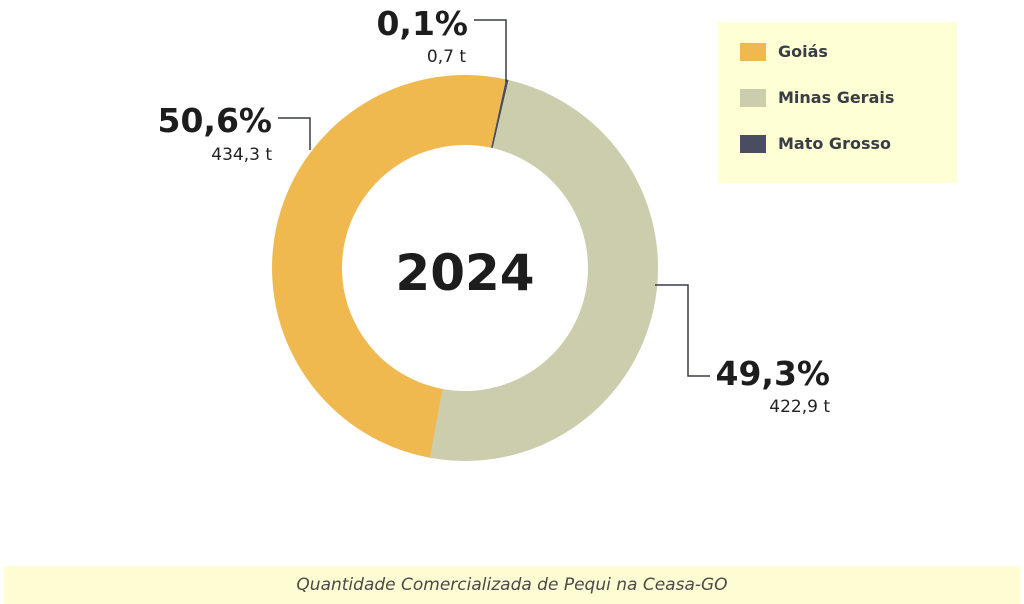 The image size is (1024, 604). I want to click on leader-line-goias, so click(294, 133).